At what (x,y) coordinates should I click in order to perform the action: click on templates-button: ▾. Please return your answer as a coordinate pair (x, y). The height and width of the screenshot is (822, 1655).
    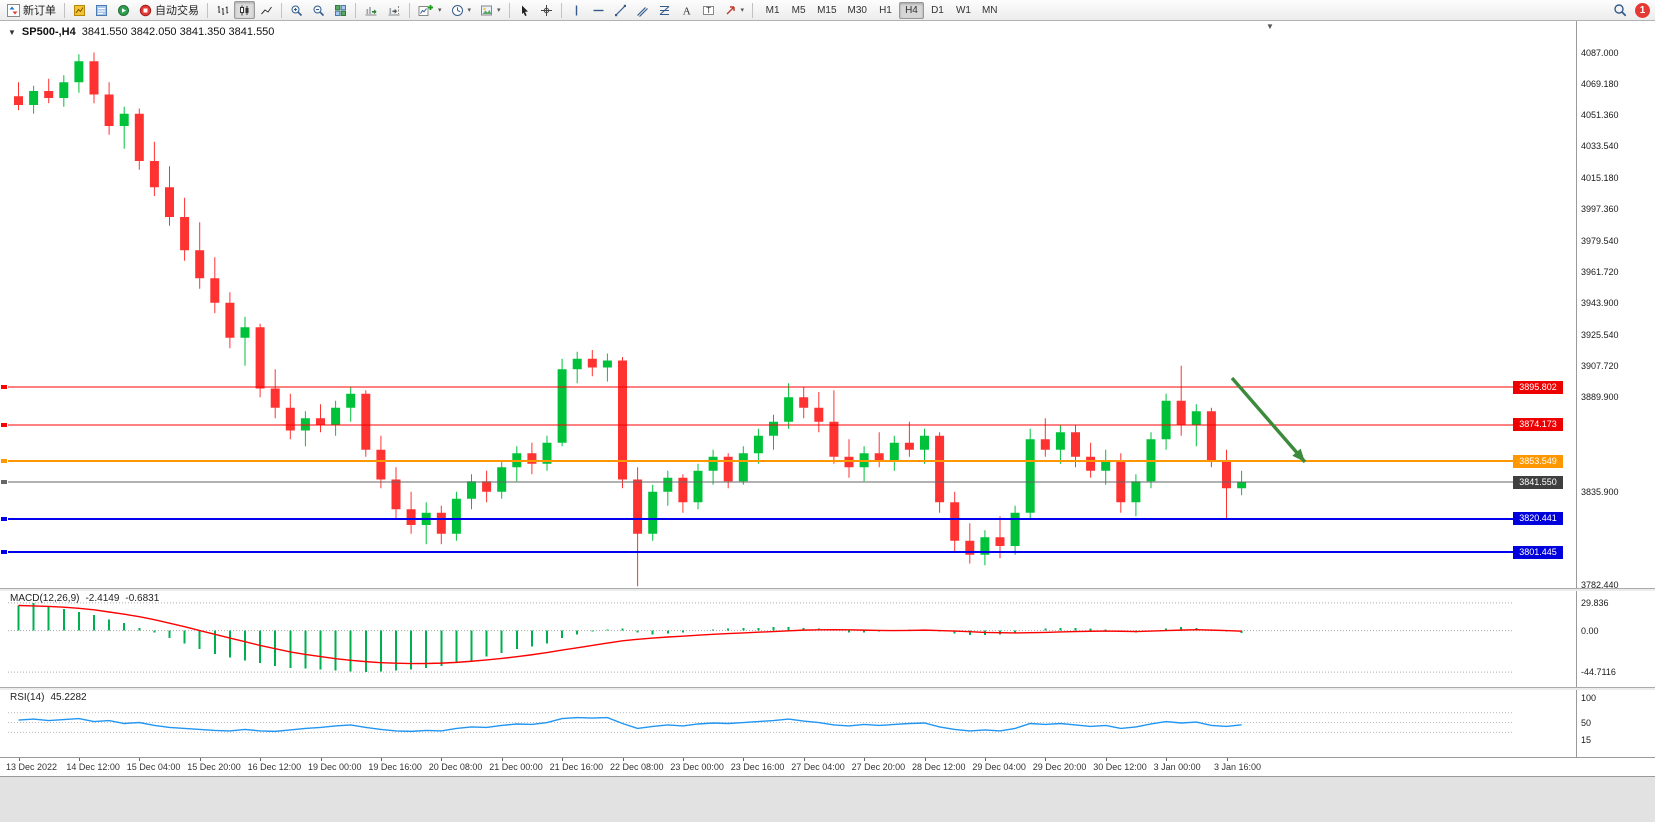
    Looking at the image, I should click on (490, 10).